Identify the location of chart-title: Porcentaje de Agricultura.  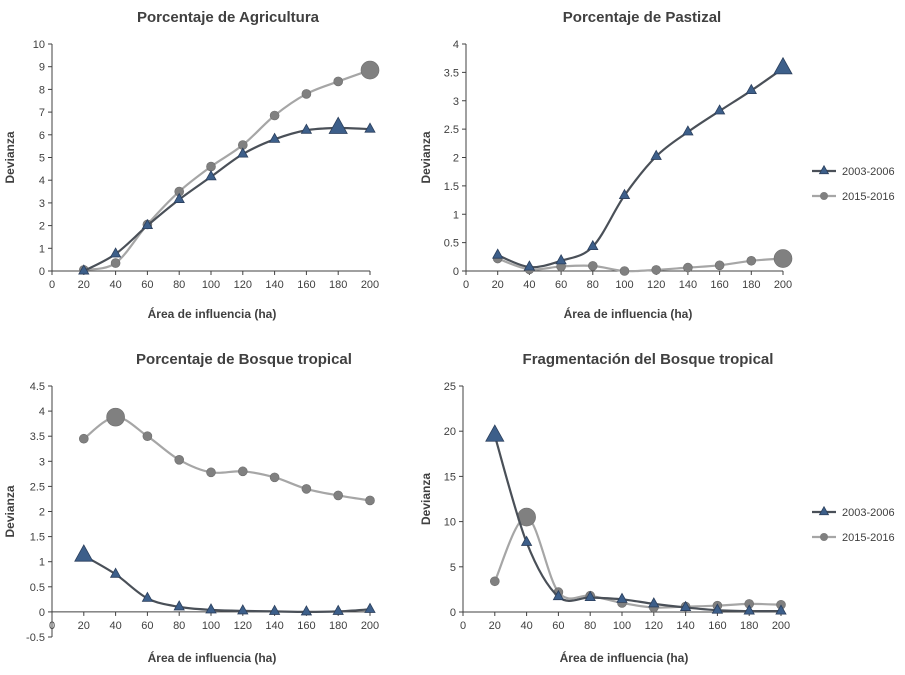
(228, 17).